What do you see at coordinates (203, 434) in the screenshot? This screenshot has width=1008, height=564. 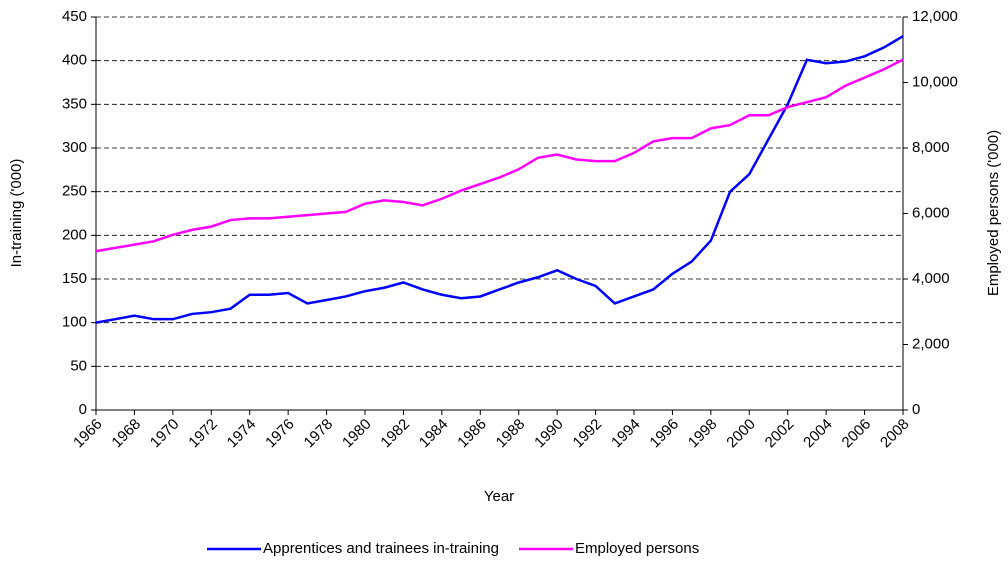 I see `x-tick-label: 1972` at bounding box center [203, 434].